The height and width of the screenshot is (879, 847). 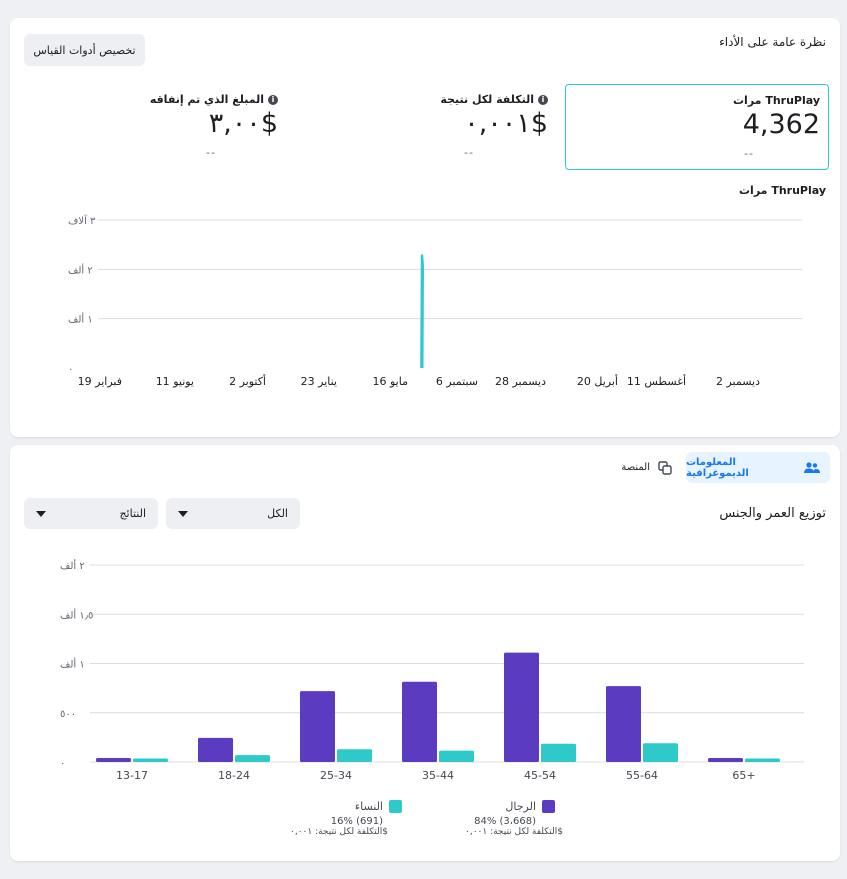 What do you see at coordinates (214, 99) in the screenshot?
I see `metric-spent-label: المبلغ الذي تم إنفاقه i` at bounding box center [214, 99].